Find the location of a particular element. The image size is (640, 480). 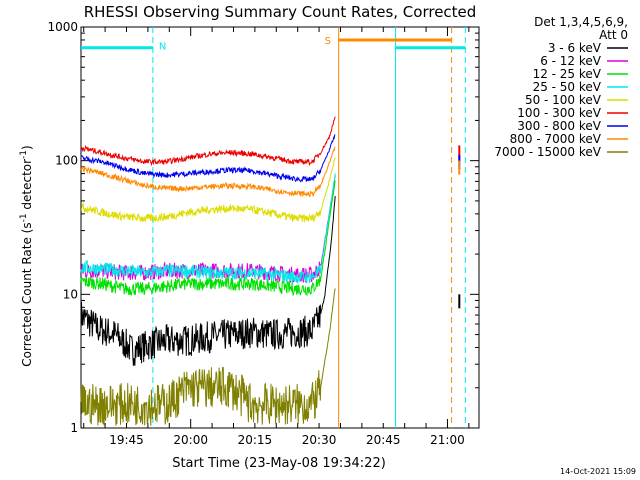

y-tick-label: 10 is located at coordinates (70, 294).